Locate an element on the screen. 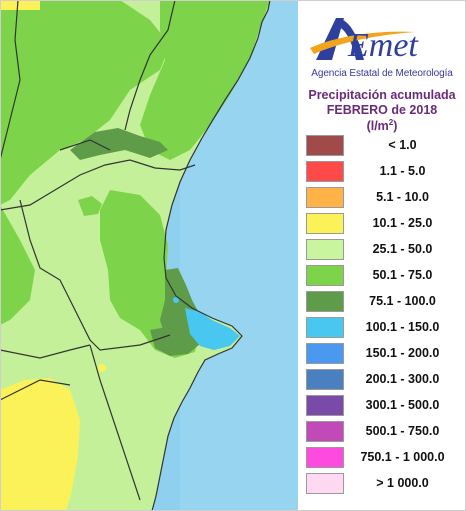 The width and height of the screenshot is (466, 511). legend-label: 5.1 - 10.0 is located at coordinates (402, 197).